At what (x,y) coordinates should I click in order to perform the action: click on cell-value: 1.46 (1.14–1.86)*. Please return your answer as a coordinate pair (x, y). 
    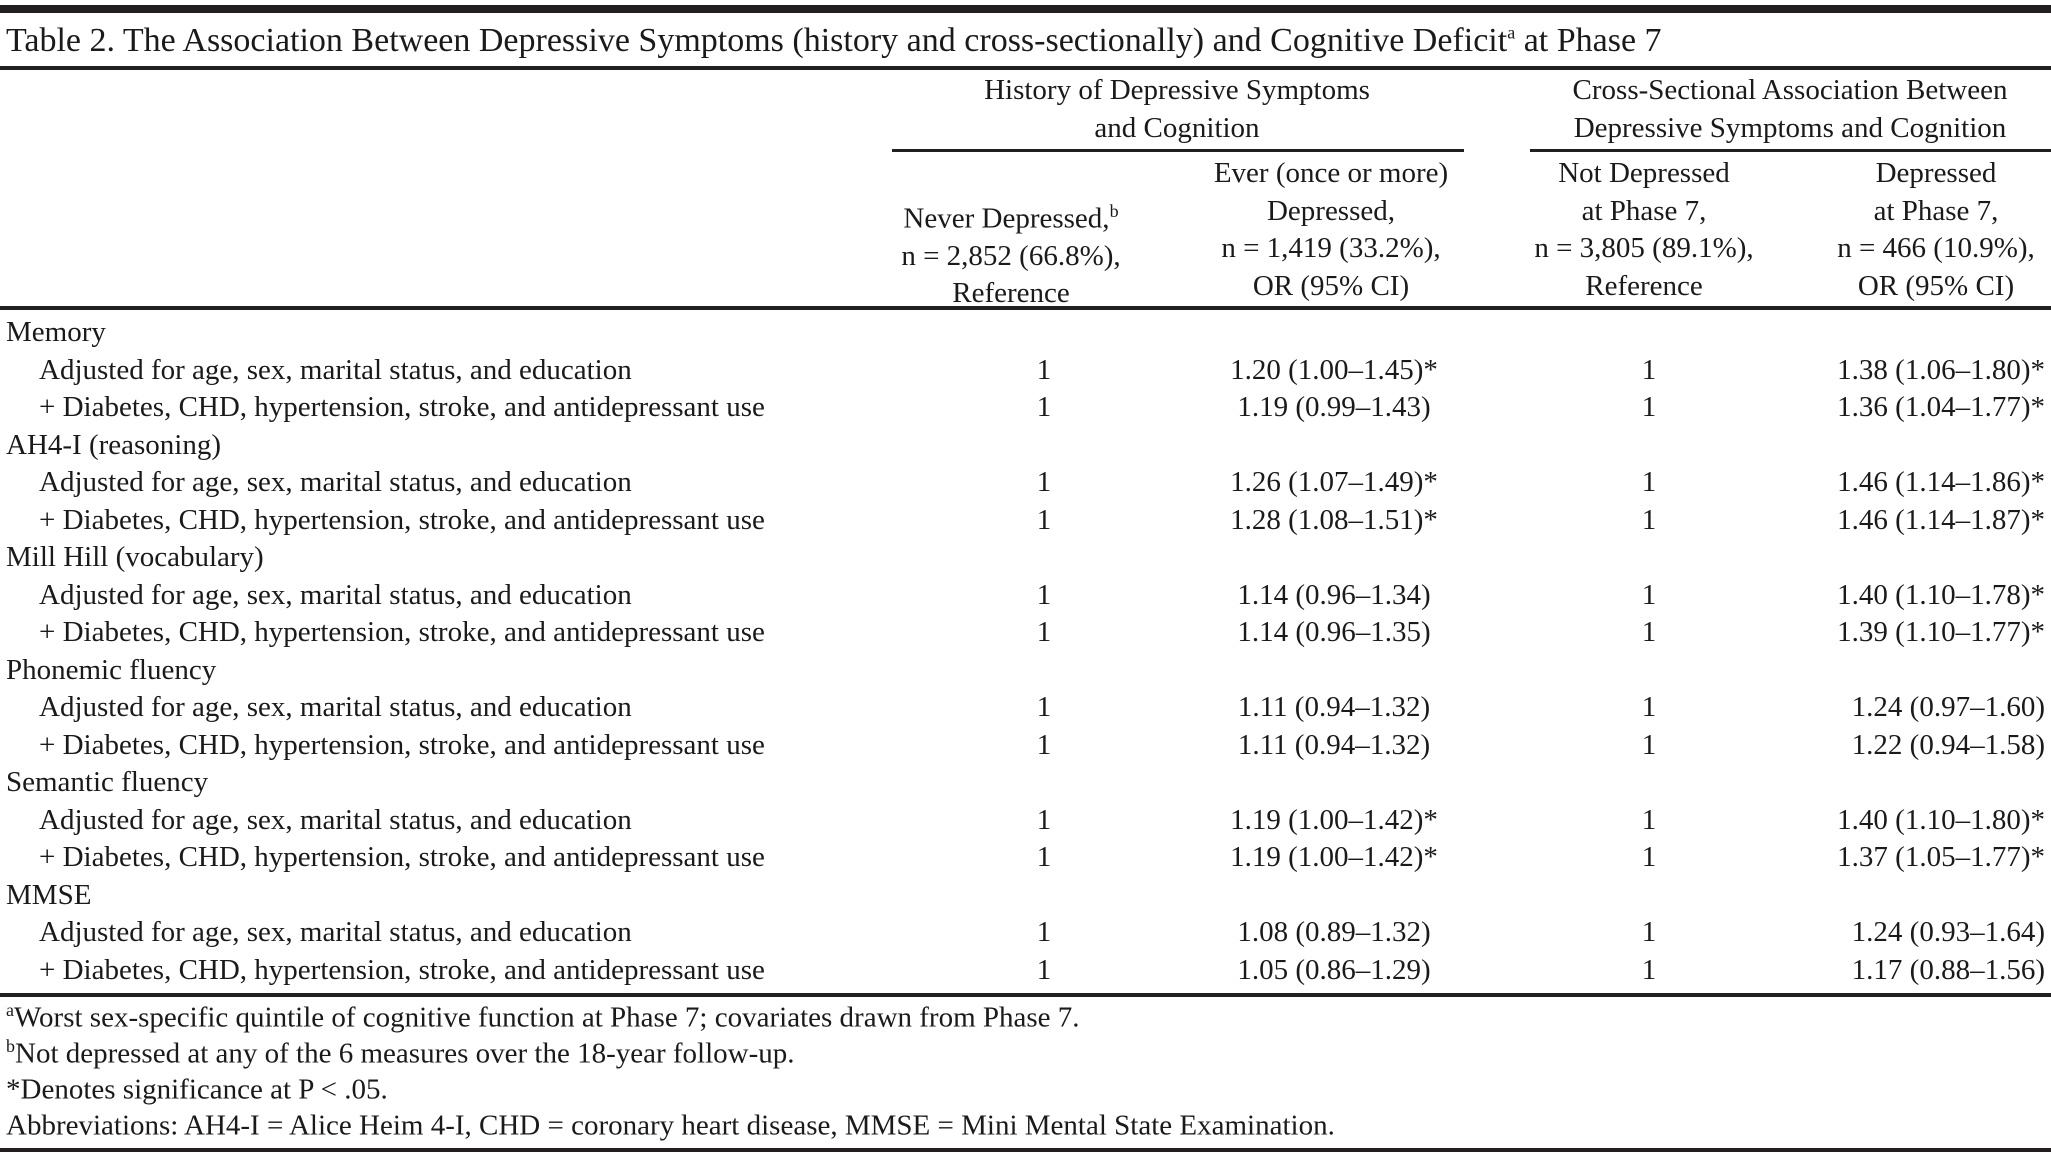
    Looking at the image, I should click on (1941, 482).